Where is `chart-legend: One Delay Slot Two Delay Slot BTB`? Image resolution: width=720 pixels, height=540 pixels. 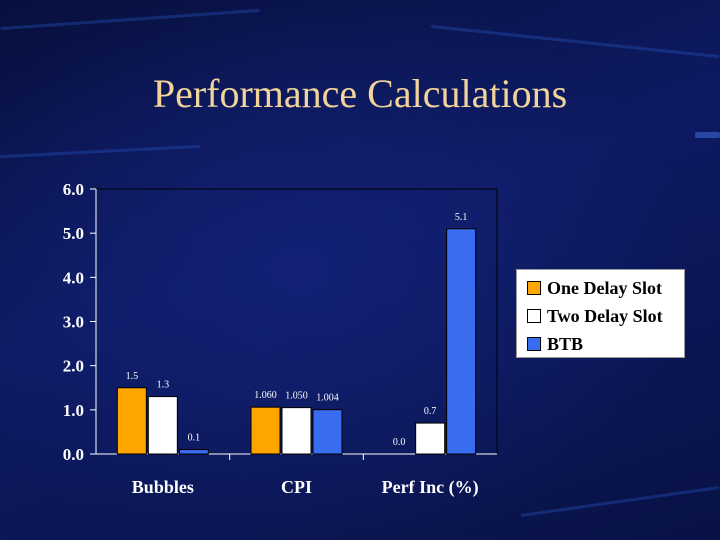 chart-legend: One Delay Slot Two Delay Slot BTB is located at coordinates (600, 313).